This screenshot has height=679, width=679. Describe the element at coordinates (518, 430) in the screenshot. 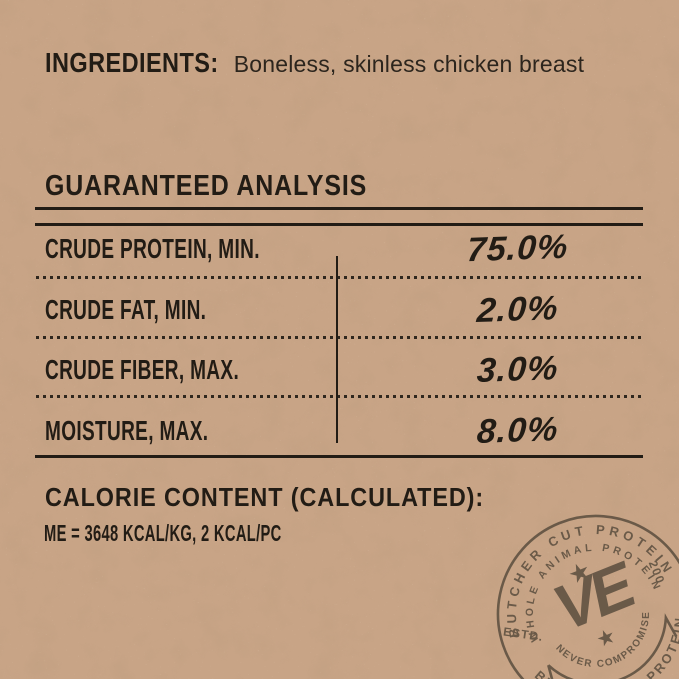

I see `row-value: 8.0%` at that location.